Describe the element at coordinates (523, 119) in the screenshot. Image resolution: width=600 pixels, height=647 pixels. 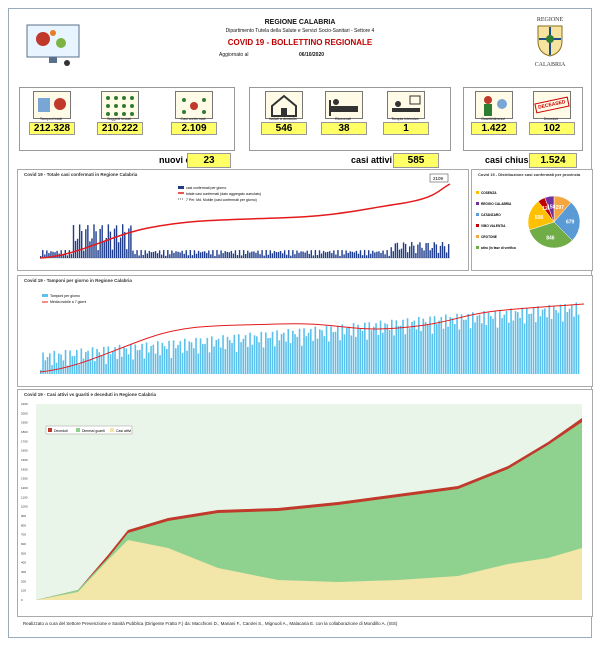
I see `closed-cases-group` at that location.